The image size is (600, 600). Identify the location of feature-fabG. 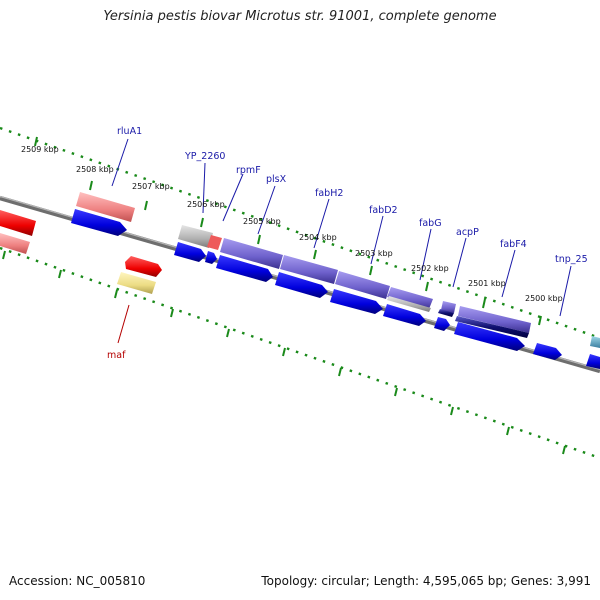
(410, 299).